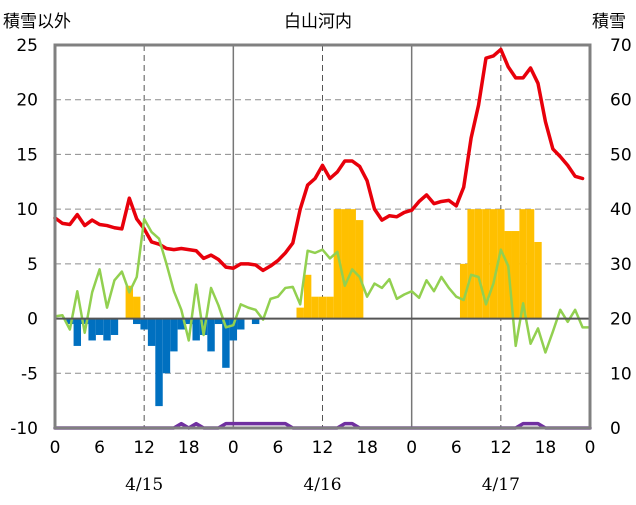 This screenshot has width=636, height=505. What do you see at coordinates (621, 46) in the screenshot?
I see `right-tick-label: 70` at bounding box center [621, 46].